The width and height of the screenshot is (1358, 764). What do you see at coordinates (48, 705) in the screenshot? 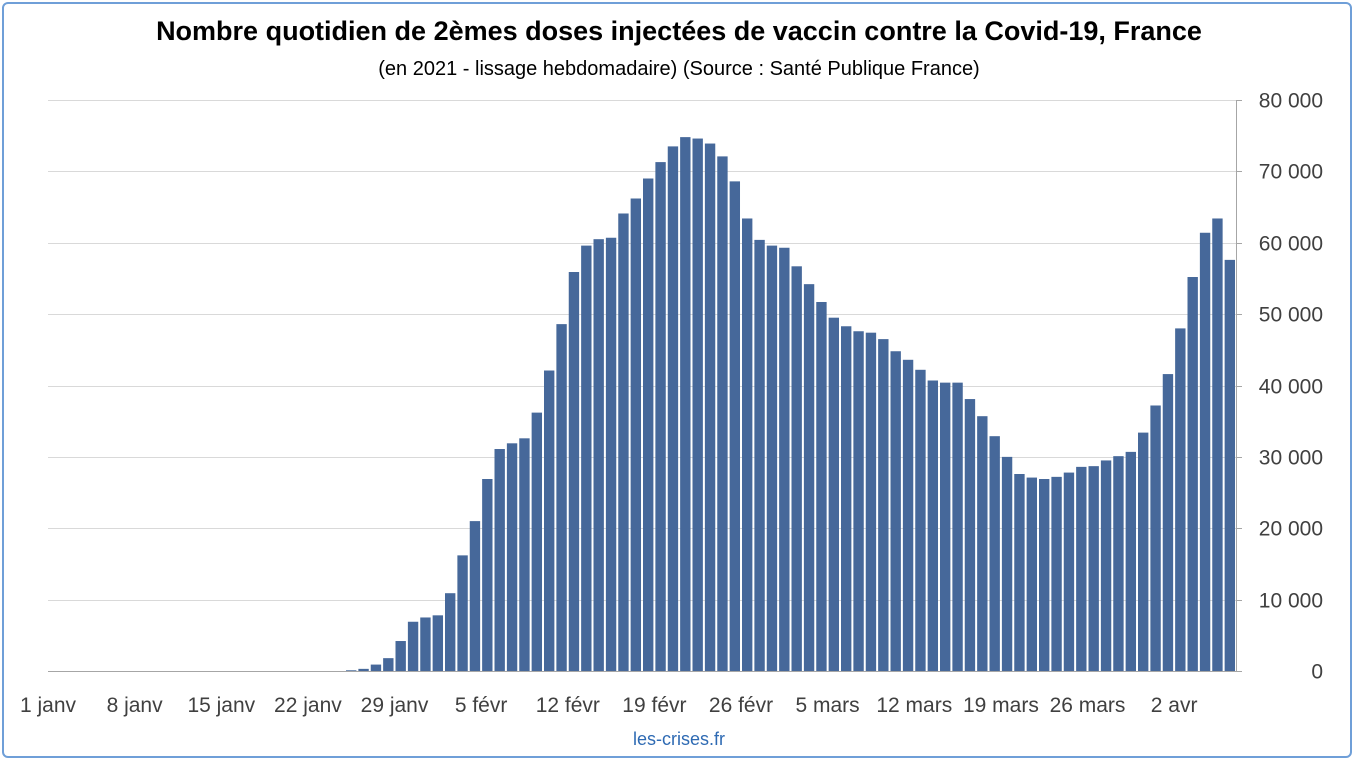
I see `x-tick-label: 1 janv` at bounding box center [48, 705].